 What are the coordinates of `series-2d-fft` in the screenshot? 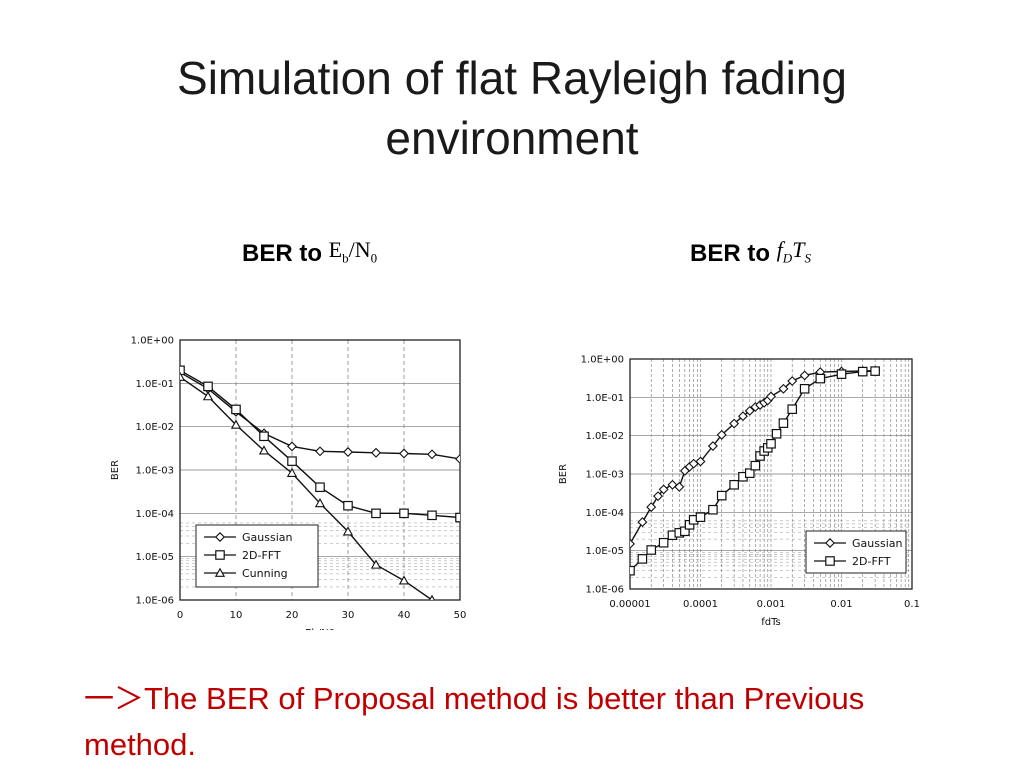 It's located at (755, 471).